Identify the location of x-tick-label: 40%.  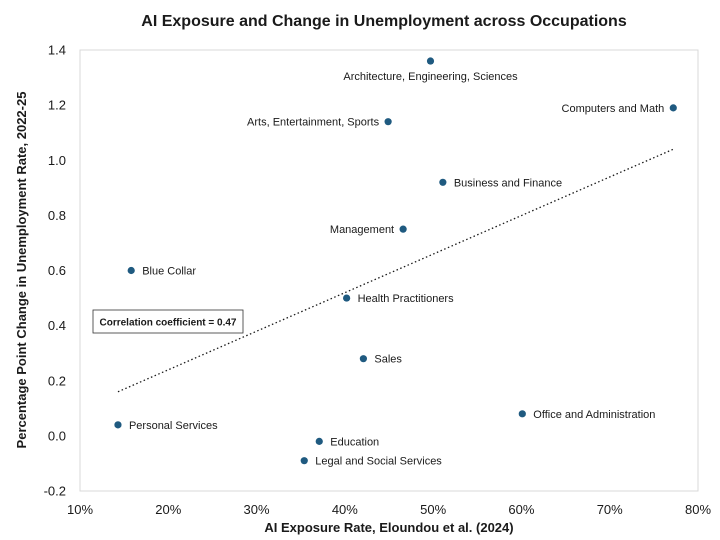
(345, 509).